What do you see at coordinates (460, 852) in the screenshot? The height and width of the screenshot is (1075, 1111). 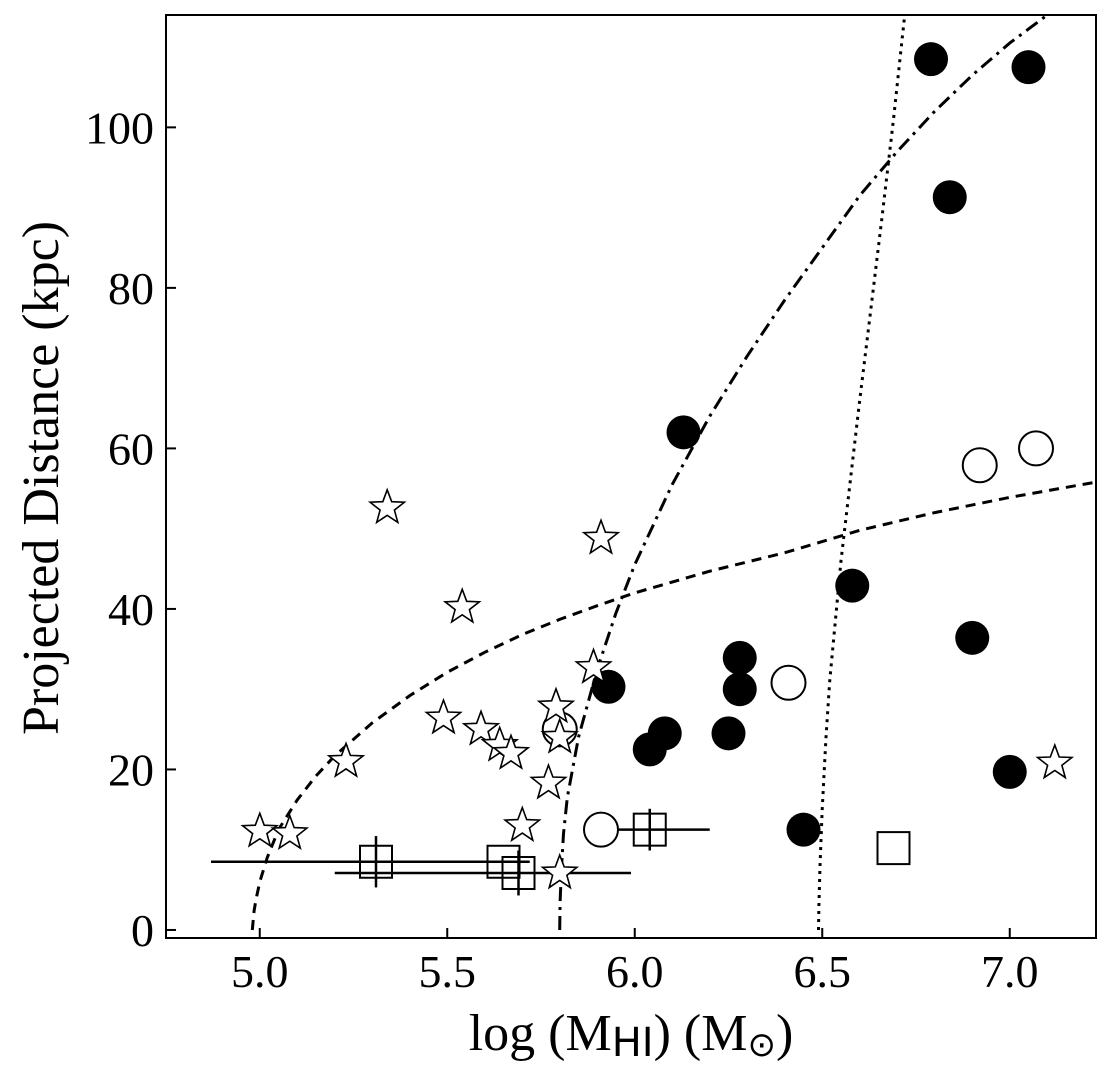 I see `error-bars` at bounding box center [460, 852].